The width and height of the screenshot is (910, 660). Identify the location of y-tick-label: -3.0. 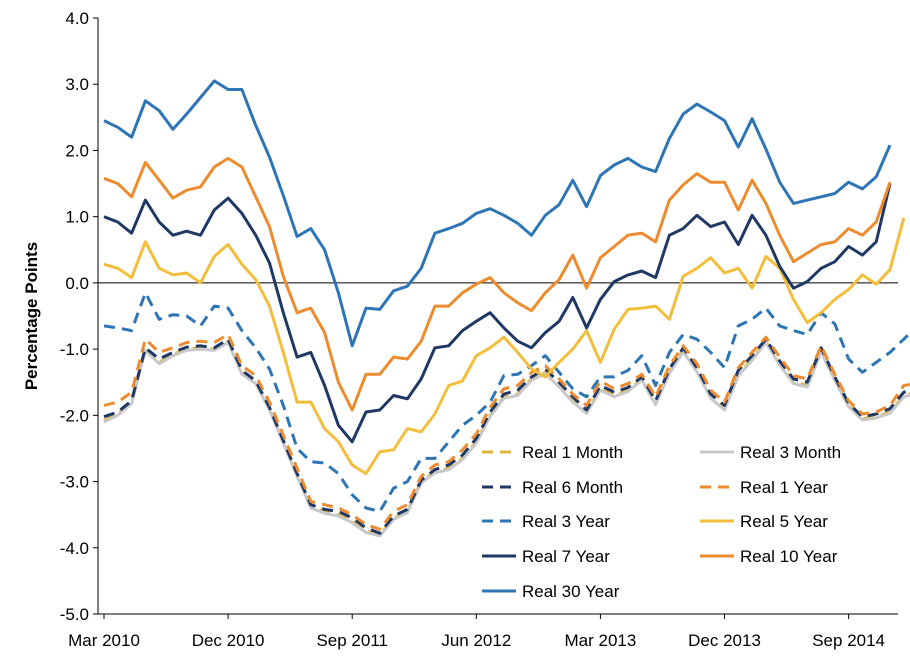
(74, 482).